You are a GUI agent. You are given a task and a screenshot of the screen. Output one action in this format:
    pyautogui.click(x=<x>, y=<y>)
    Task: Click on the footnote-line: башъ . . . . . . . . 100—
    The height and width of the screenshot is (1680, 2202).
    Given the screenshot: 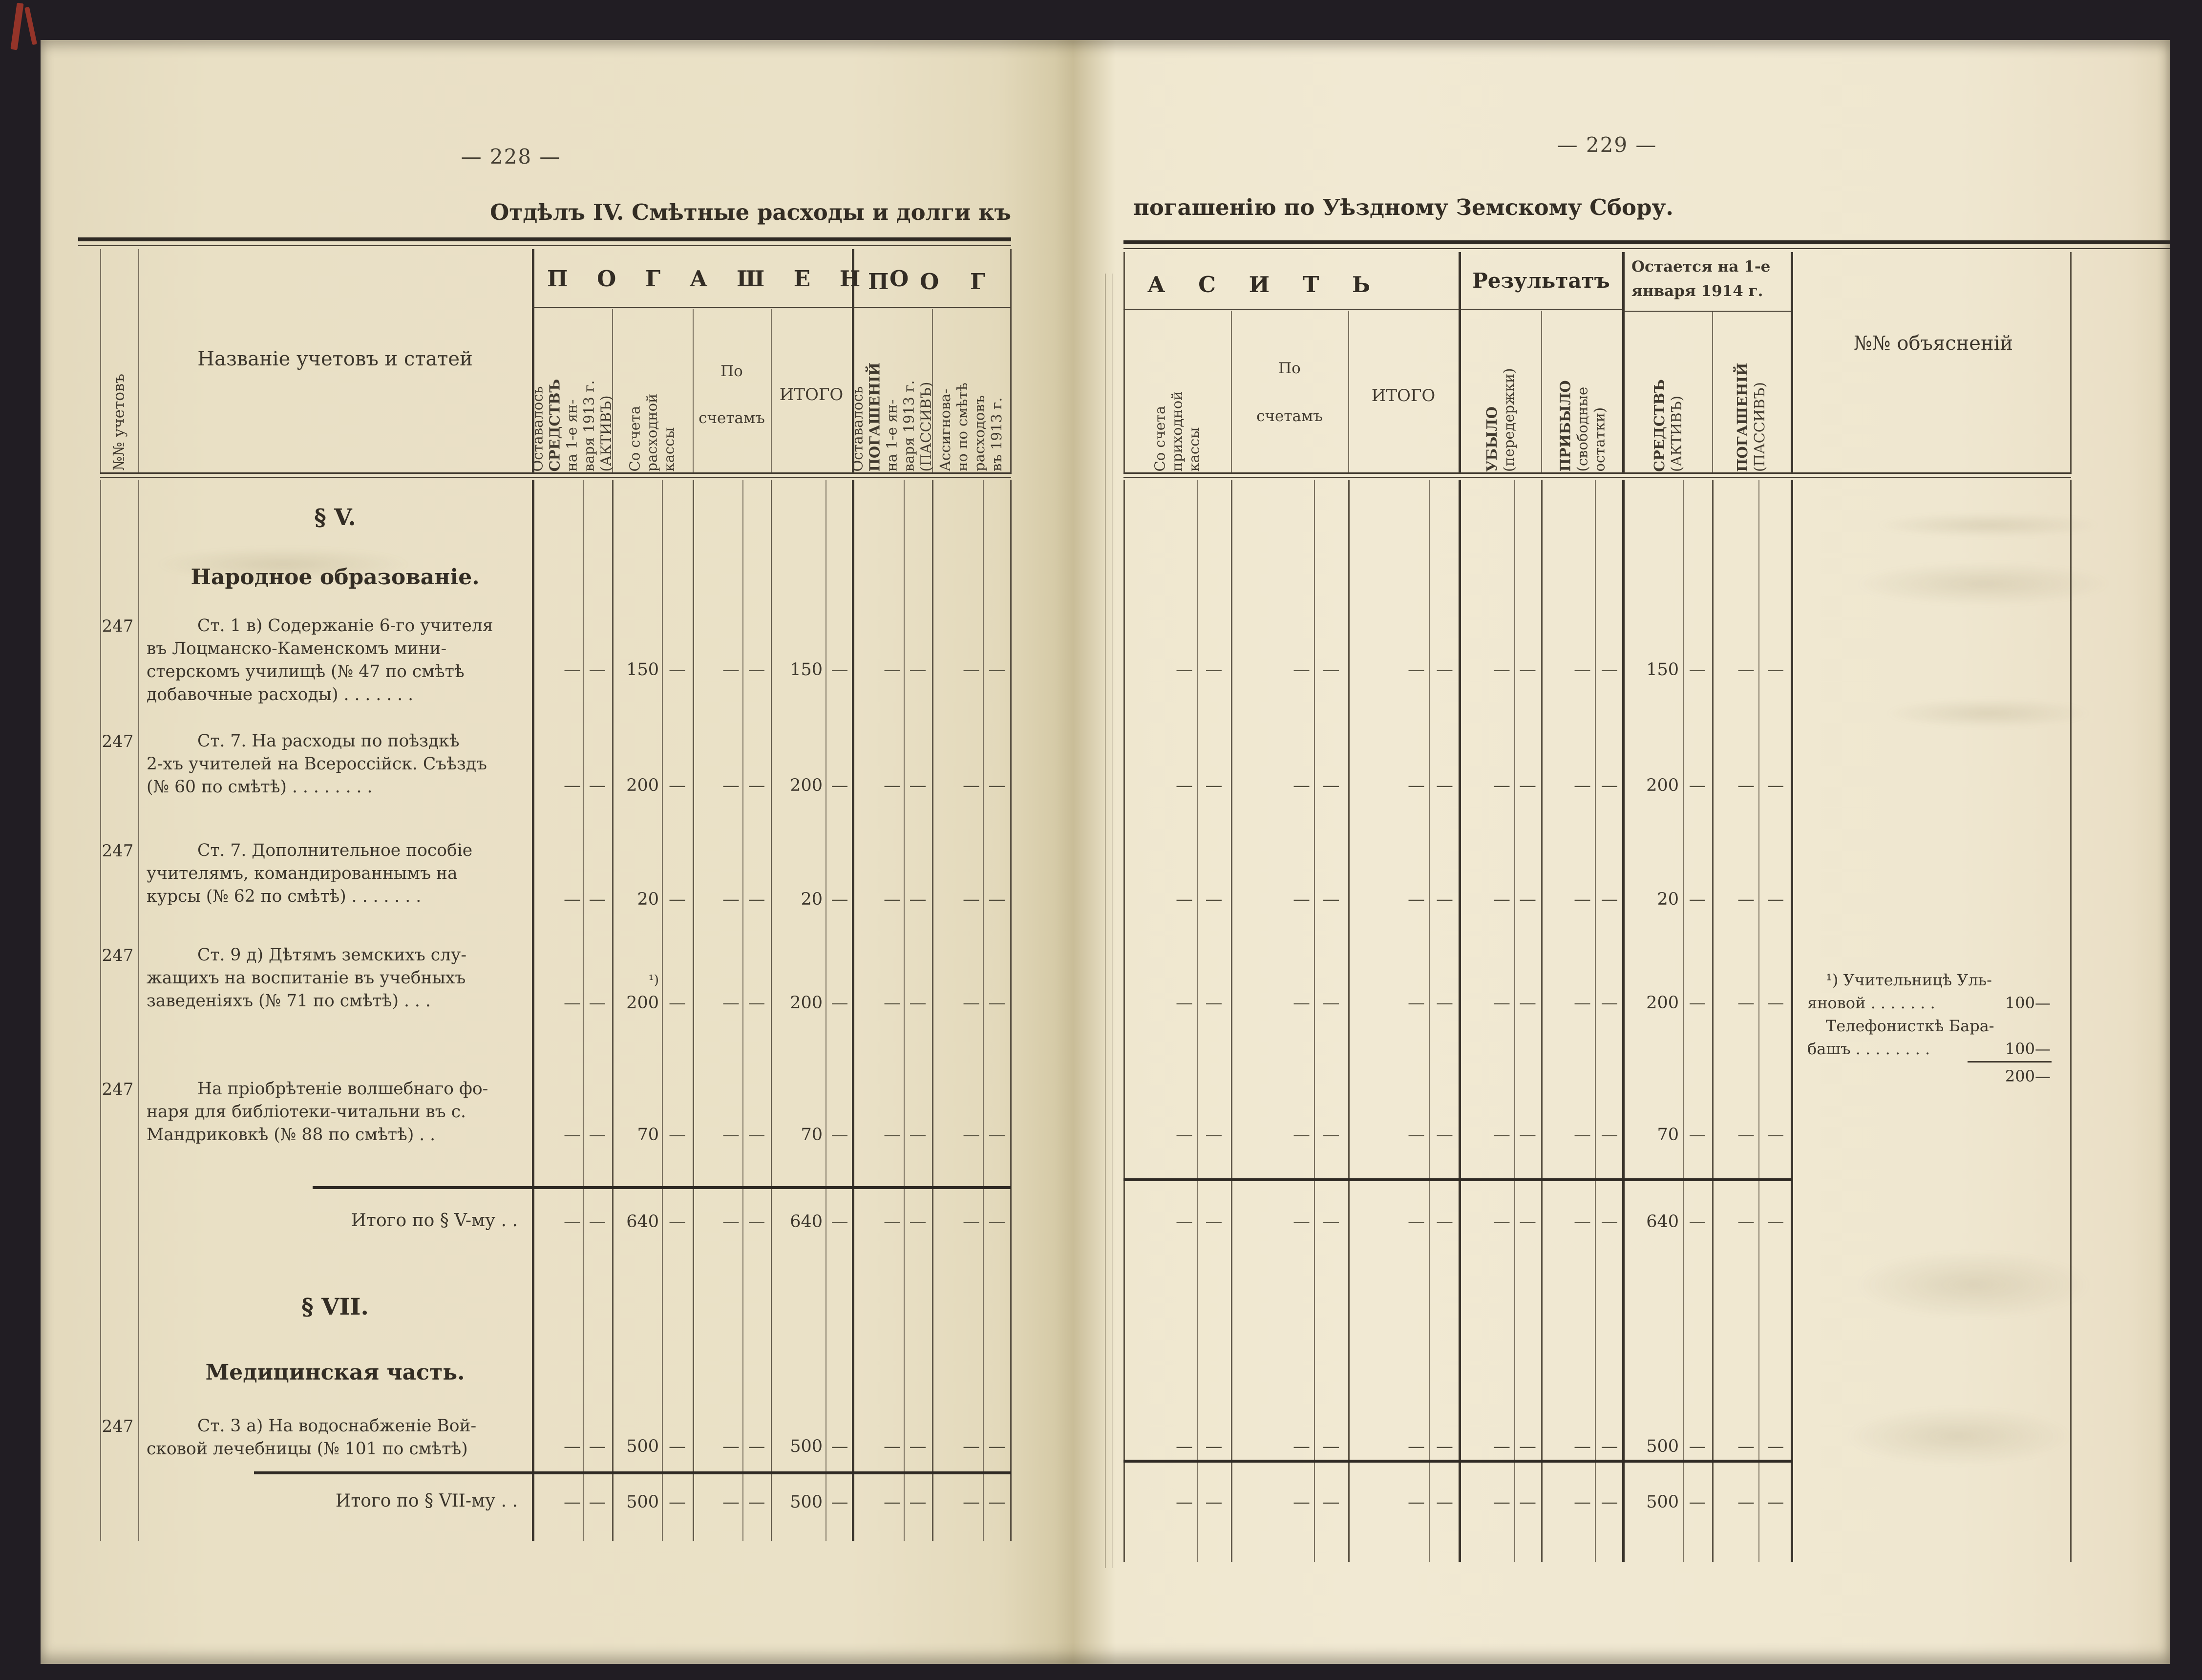 What is the action you would take?
    pyautogui.click(x=1929, y=1049)
    